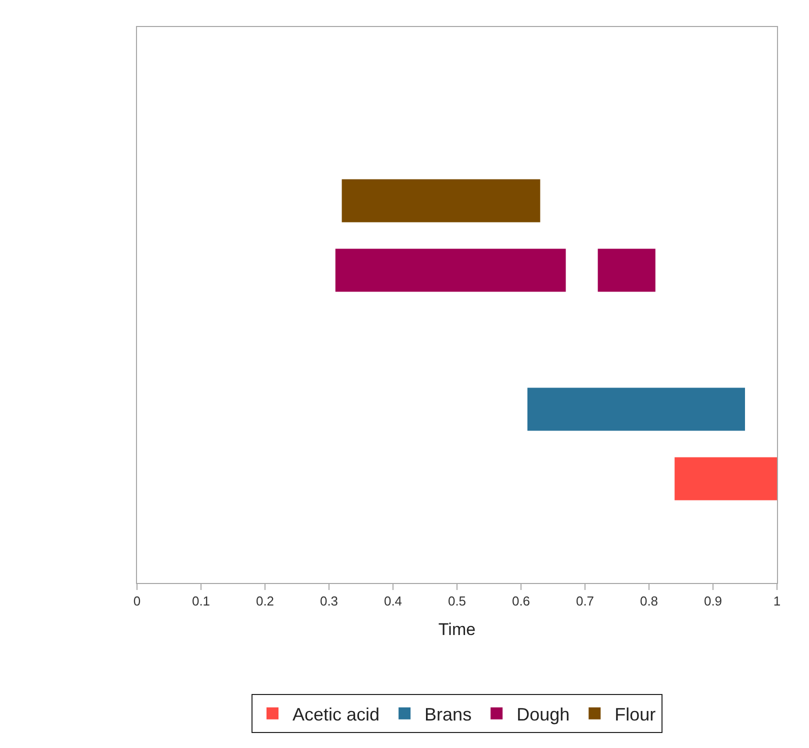  Describe the element at coordinates (543, 714) in the screenshot. I see `legend-label: Dough` at that location.